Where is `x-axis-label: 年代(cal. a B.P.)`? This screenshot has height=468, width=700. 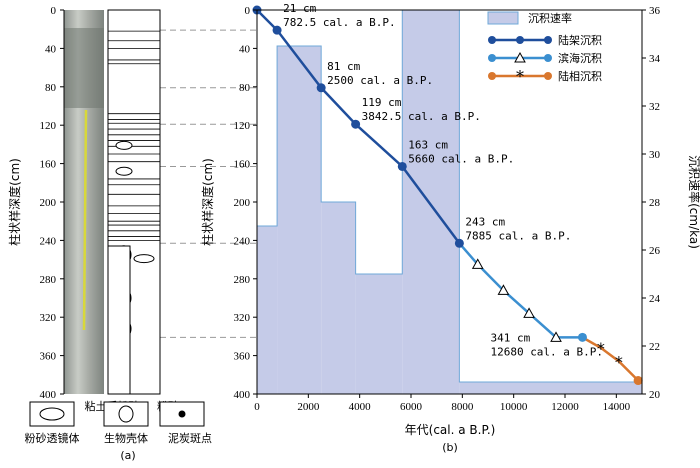
x-axis-label: 年代(cal. a B.P.) is located at coordinates (450, 430).